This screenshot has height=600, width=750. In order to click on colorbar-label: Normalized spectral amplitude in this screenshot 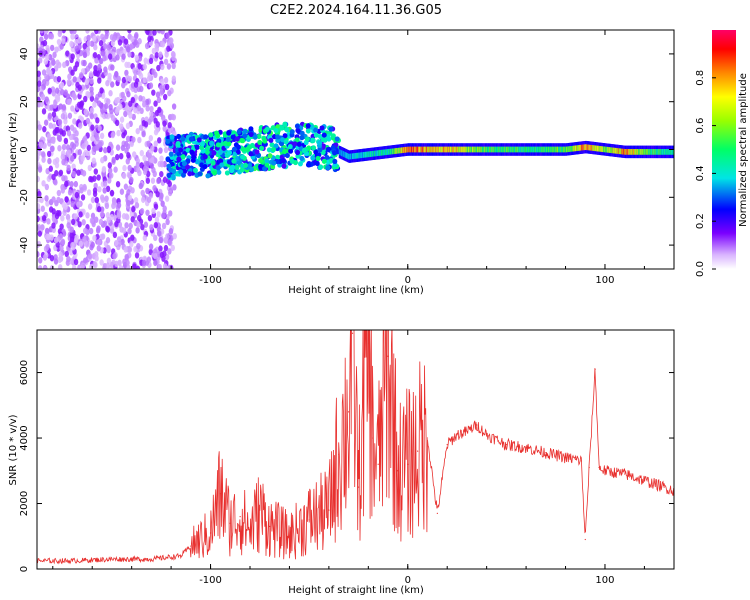, I will do `click(743, 150)`.